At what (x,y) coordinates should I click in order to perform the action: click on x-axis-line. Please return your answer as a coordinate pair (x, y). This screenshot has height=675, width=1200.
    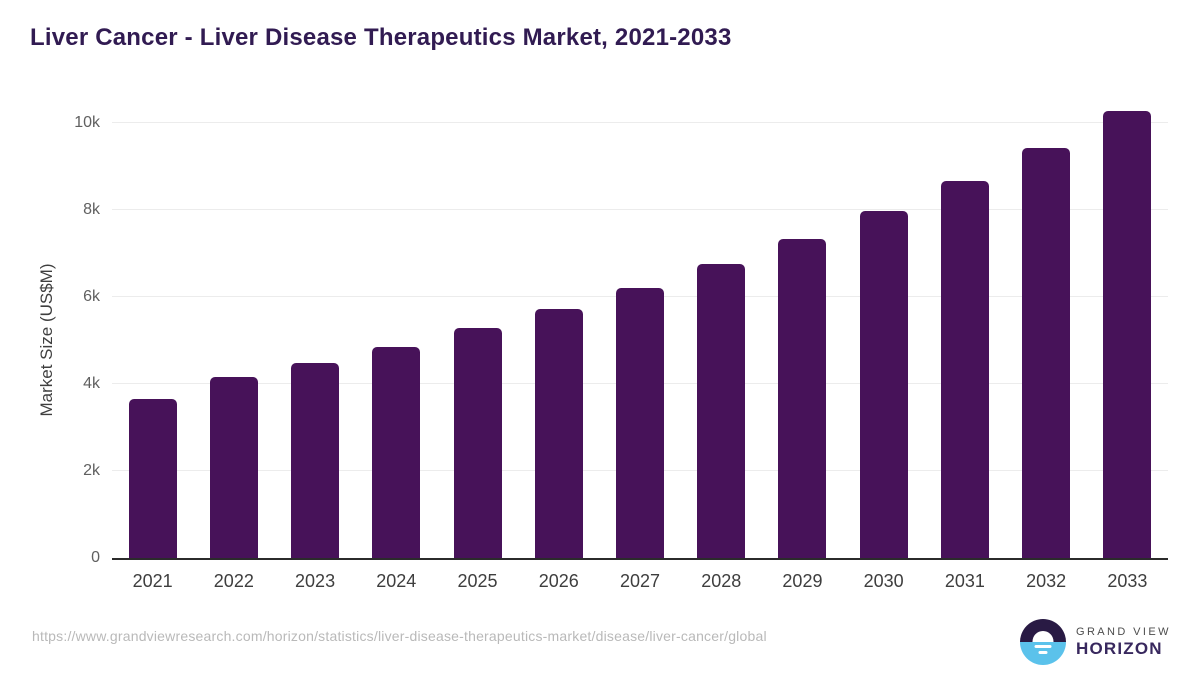
    Looking at the image, I should click on (640, 559).